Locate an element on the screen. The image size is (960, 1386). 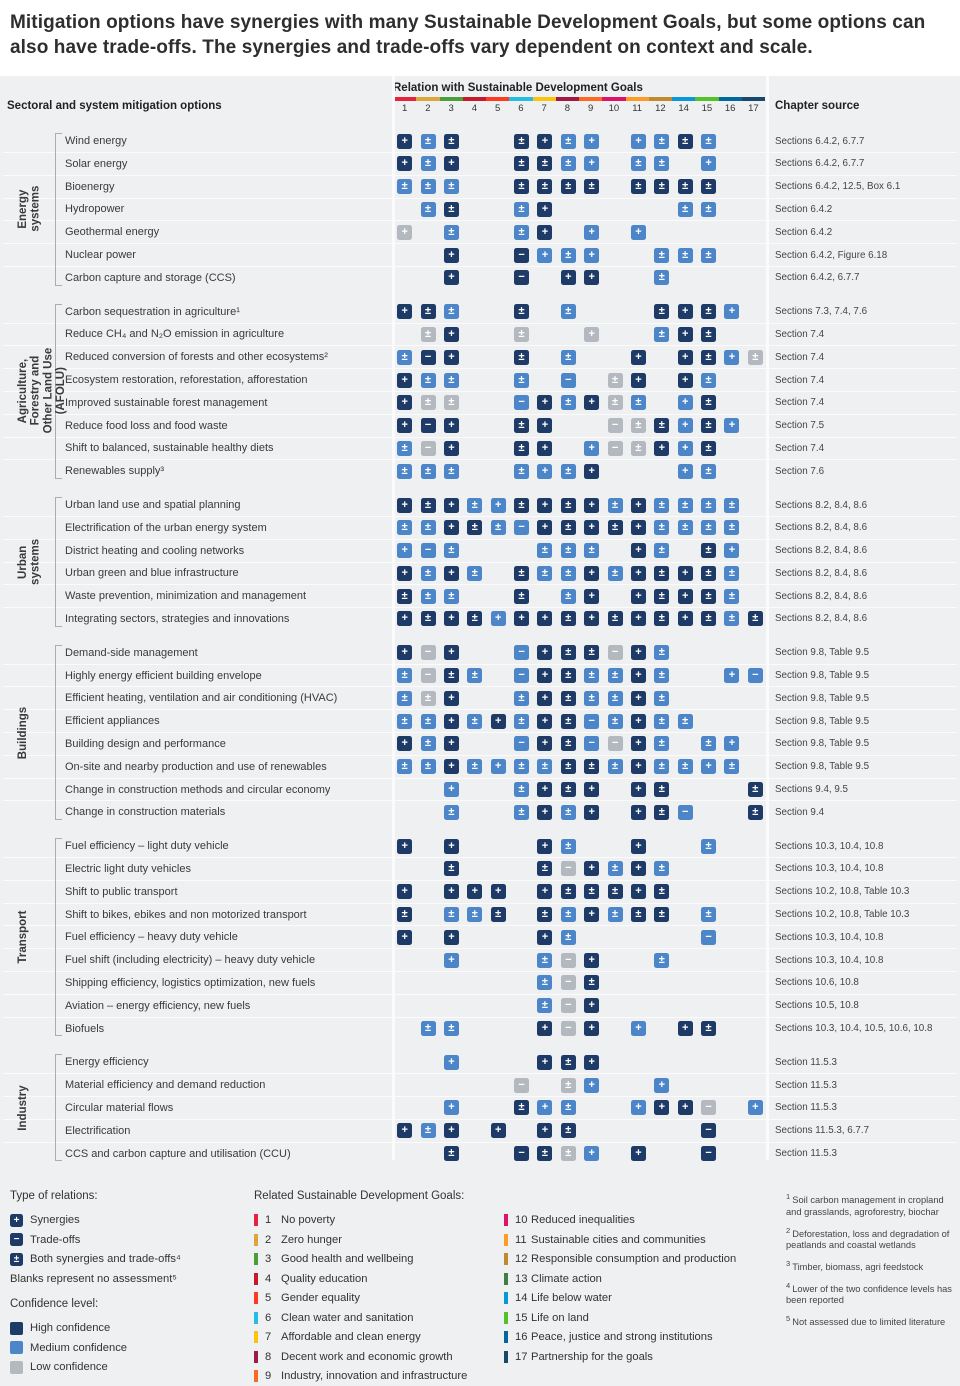
chapter-source: Section 9.8, Table 9.5 is located at coordinates (822, 653).